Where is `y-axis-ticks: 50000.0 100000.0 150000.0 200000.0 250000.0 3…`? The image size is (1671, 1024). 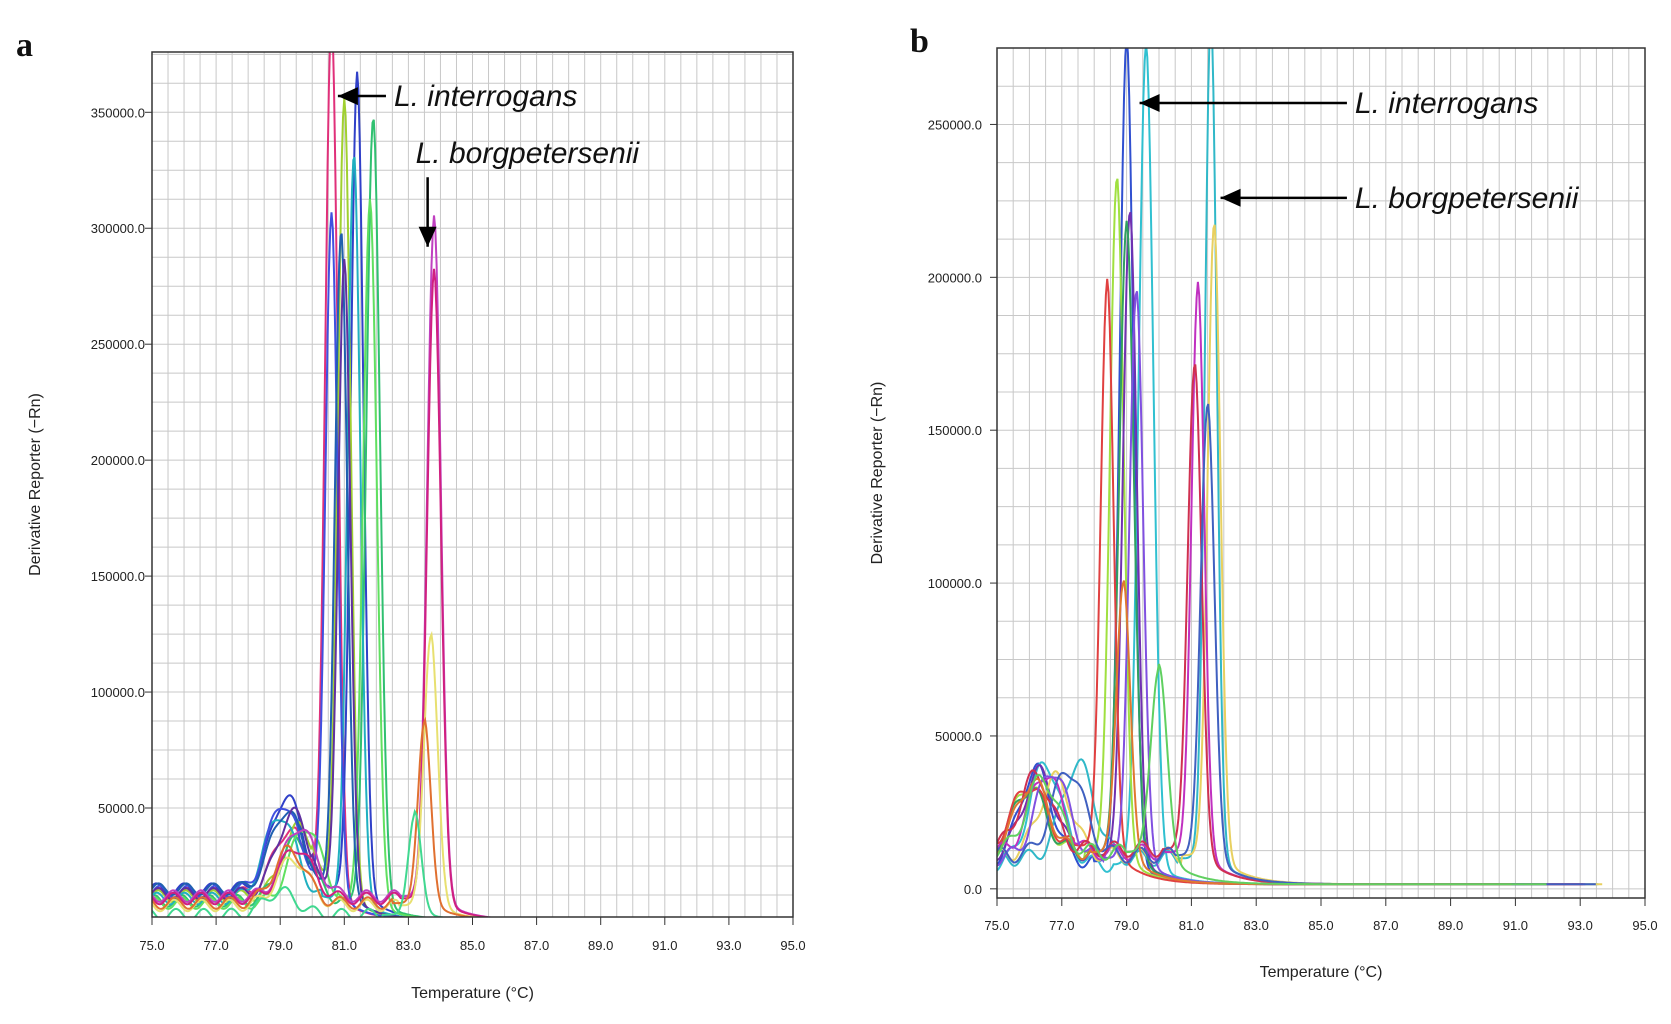
y-axis-ticks: 50000.0 100000.0 150000.0 200000.0 250000.0 3… is located at coordinates (121, 460).